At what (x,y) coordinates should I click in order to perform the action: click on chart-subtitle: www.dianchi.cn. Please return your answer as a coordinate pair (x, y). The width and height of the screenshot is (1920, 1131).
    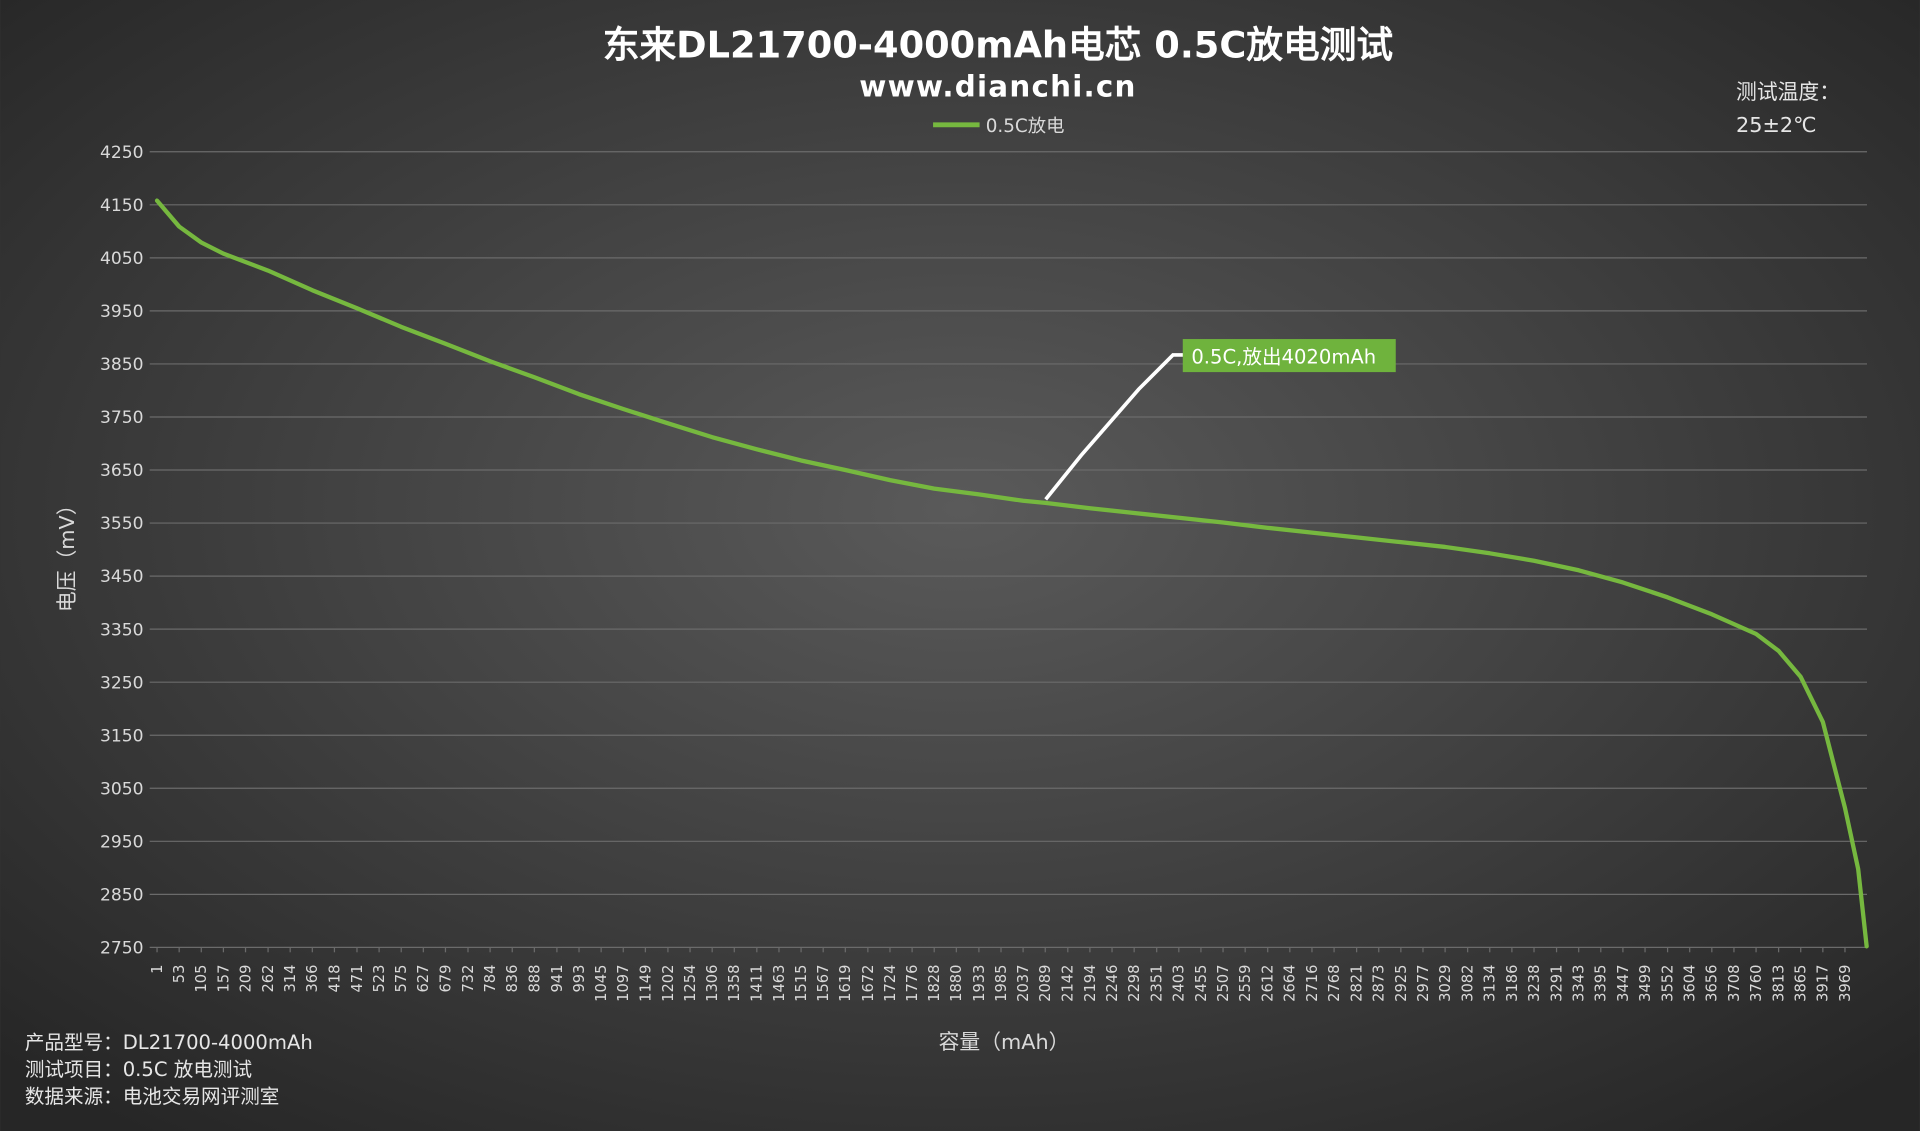
    Looking at the image, I should click on (997, 87).